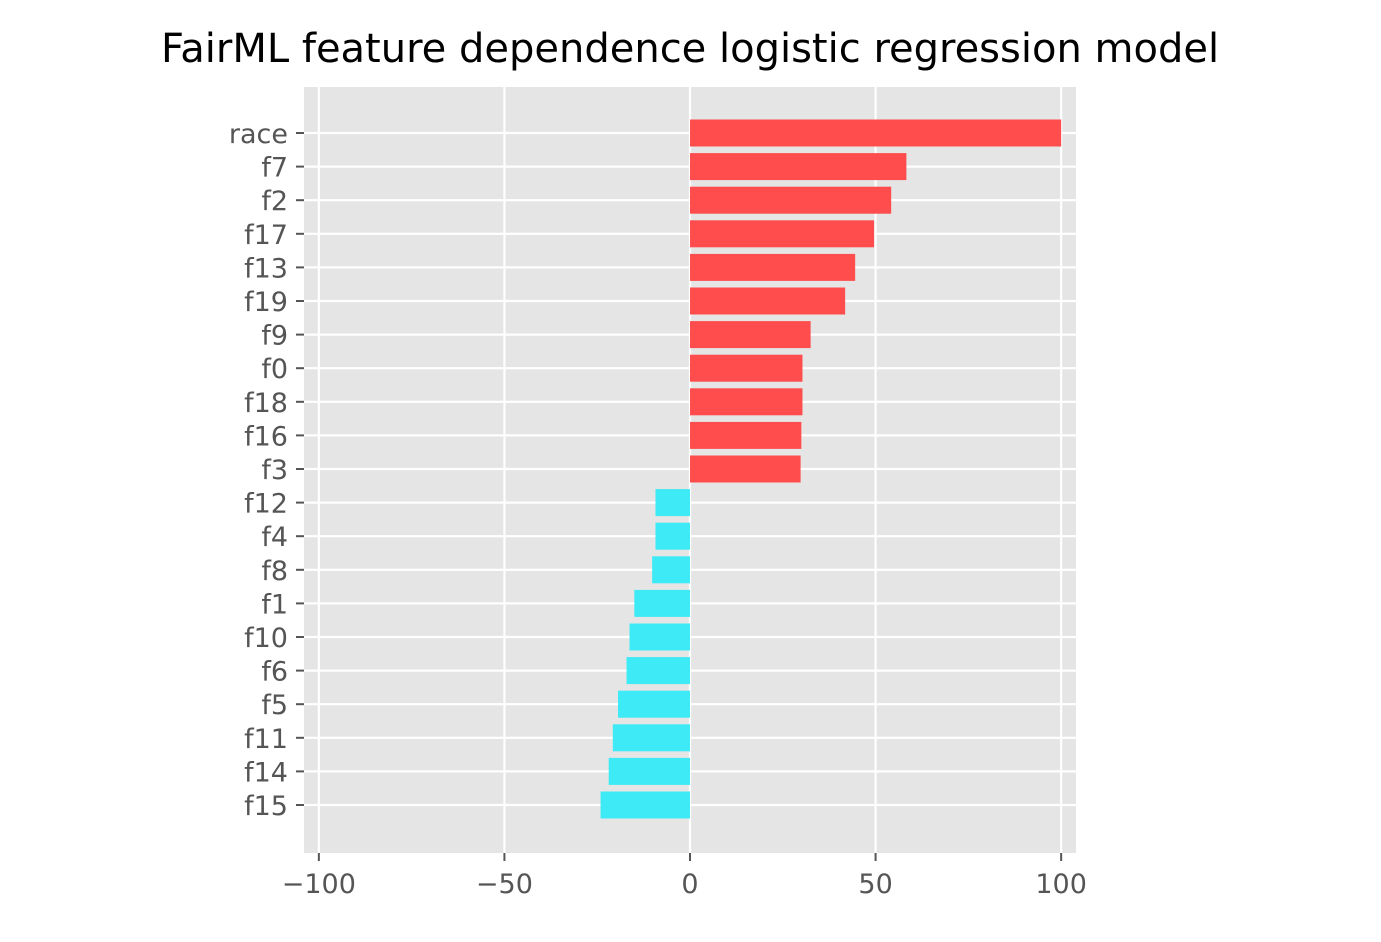  Describe the element at coordinates (746, 435) in the screenshot. I see `bar-f16` at that location.